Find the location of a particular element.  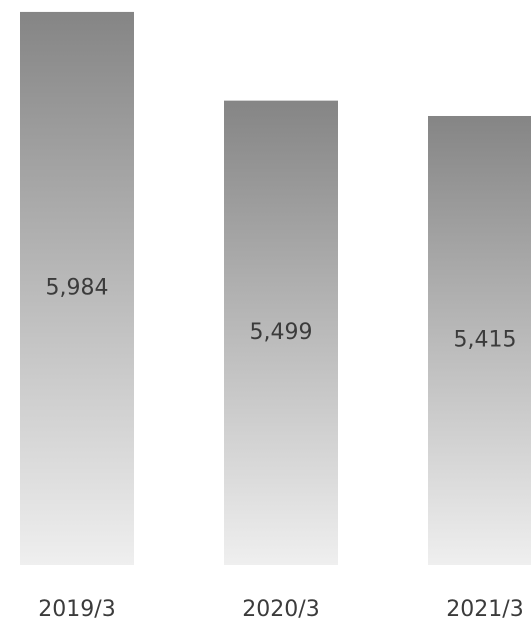

x-tick-label: 2019/3 is located at coordinates (76, 609).